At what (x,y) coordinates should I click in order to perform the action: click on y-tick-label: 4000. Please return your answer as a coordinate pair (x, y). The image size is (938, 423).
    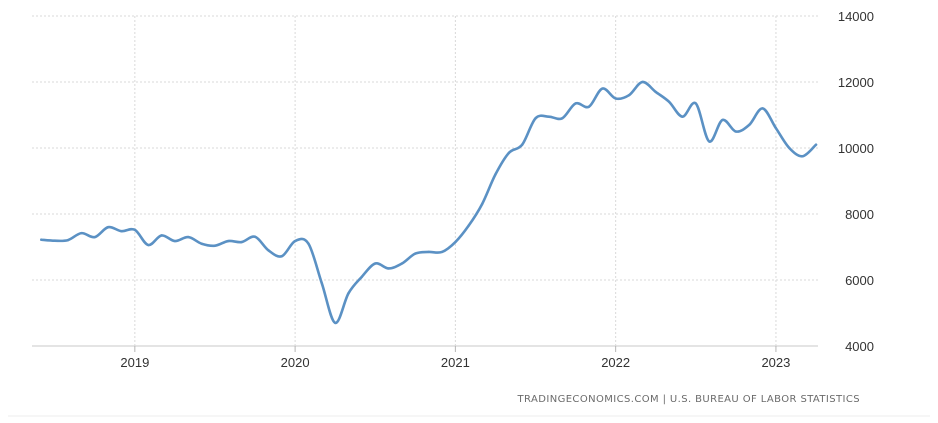
    Looking at the image, I should click on (859, 346).